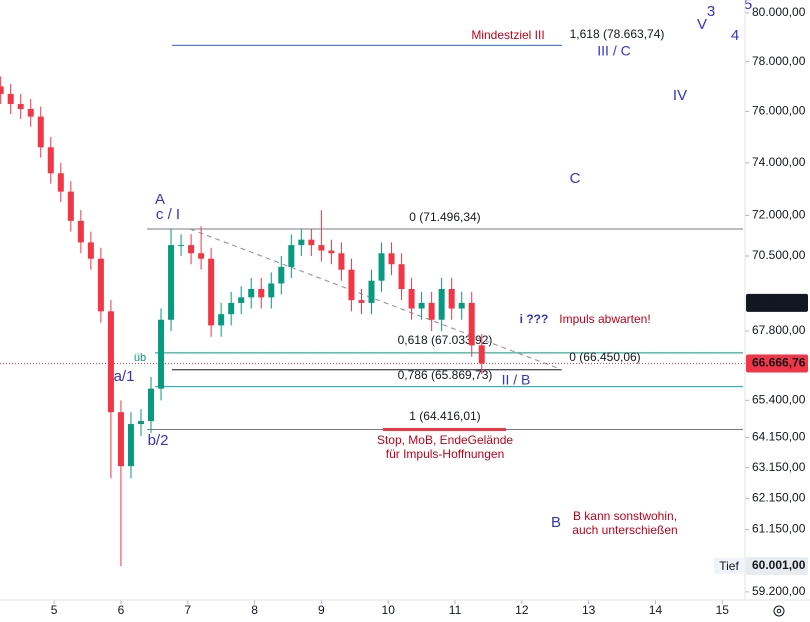  Describe the element at coordinates (702, 24) in the screenshot. I see `annotation: V` at that location.